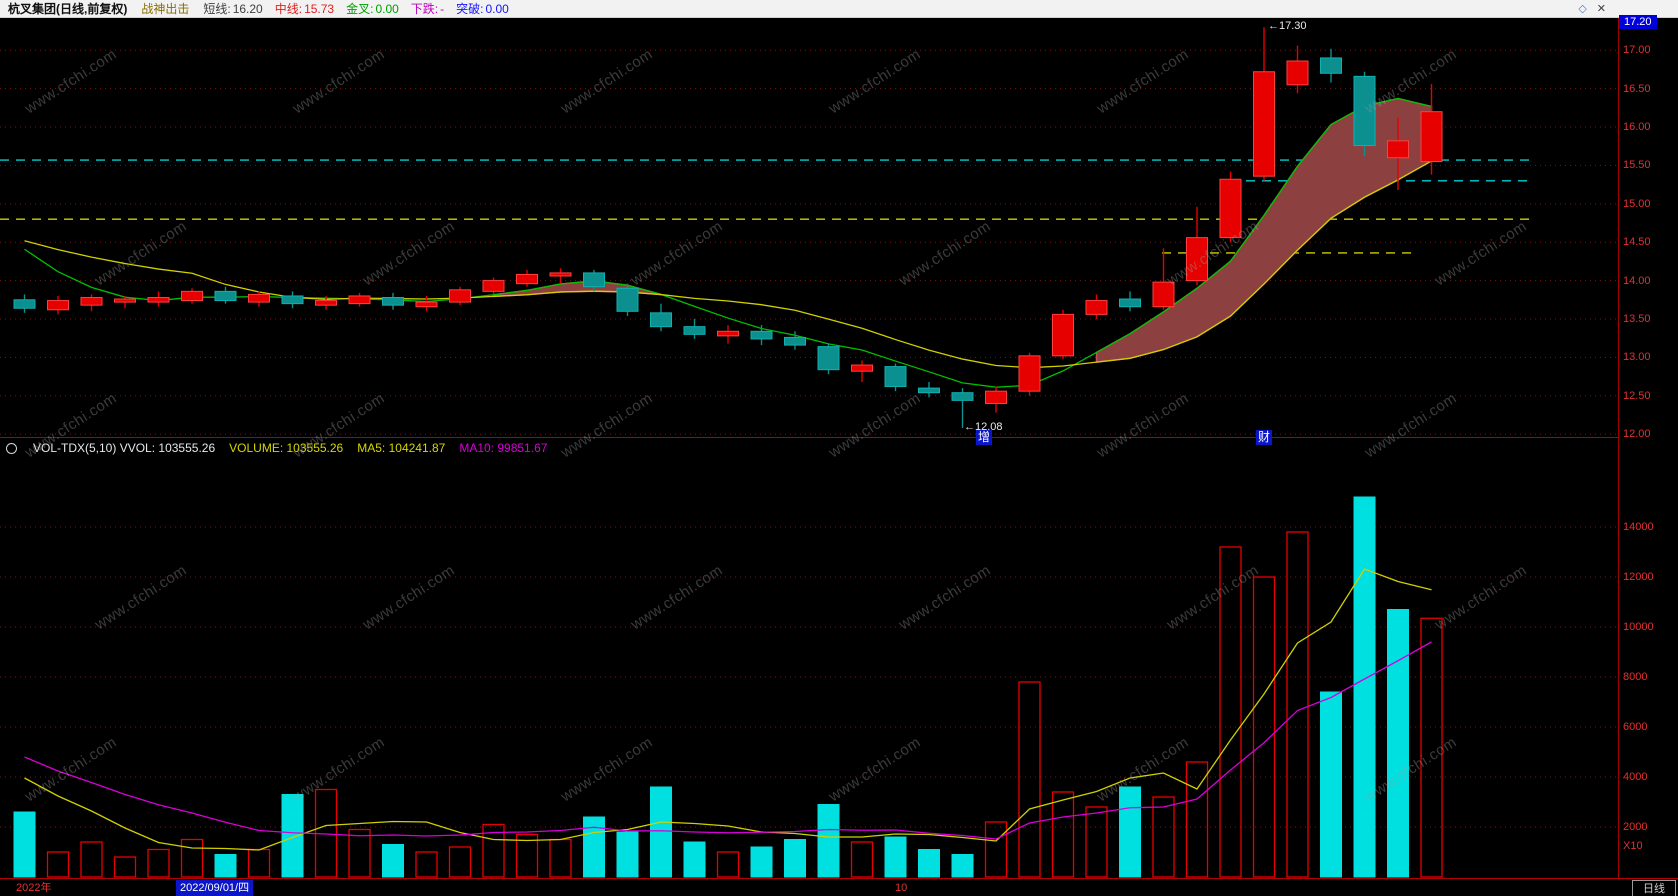 The image size is (1678, 896). I want to click on diamond-icon: ◇, so click(1582, 8).